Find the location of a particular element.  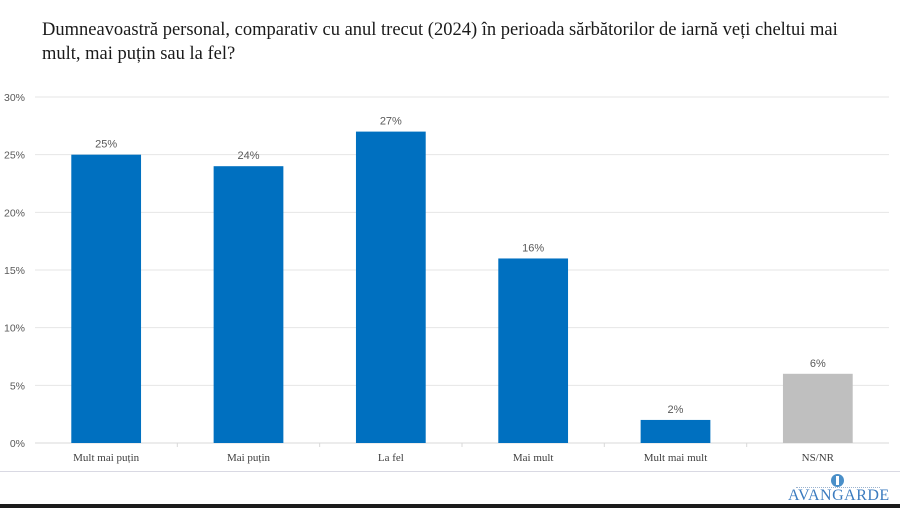

x-tick-label: La fel is located at coordinates (391, 458).